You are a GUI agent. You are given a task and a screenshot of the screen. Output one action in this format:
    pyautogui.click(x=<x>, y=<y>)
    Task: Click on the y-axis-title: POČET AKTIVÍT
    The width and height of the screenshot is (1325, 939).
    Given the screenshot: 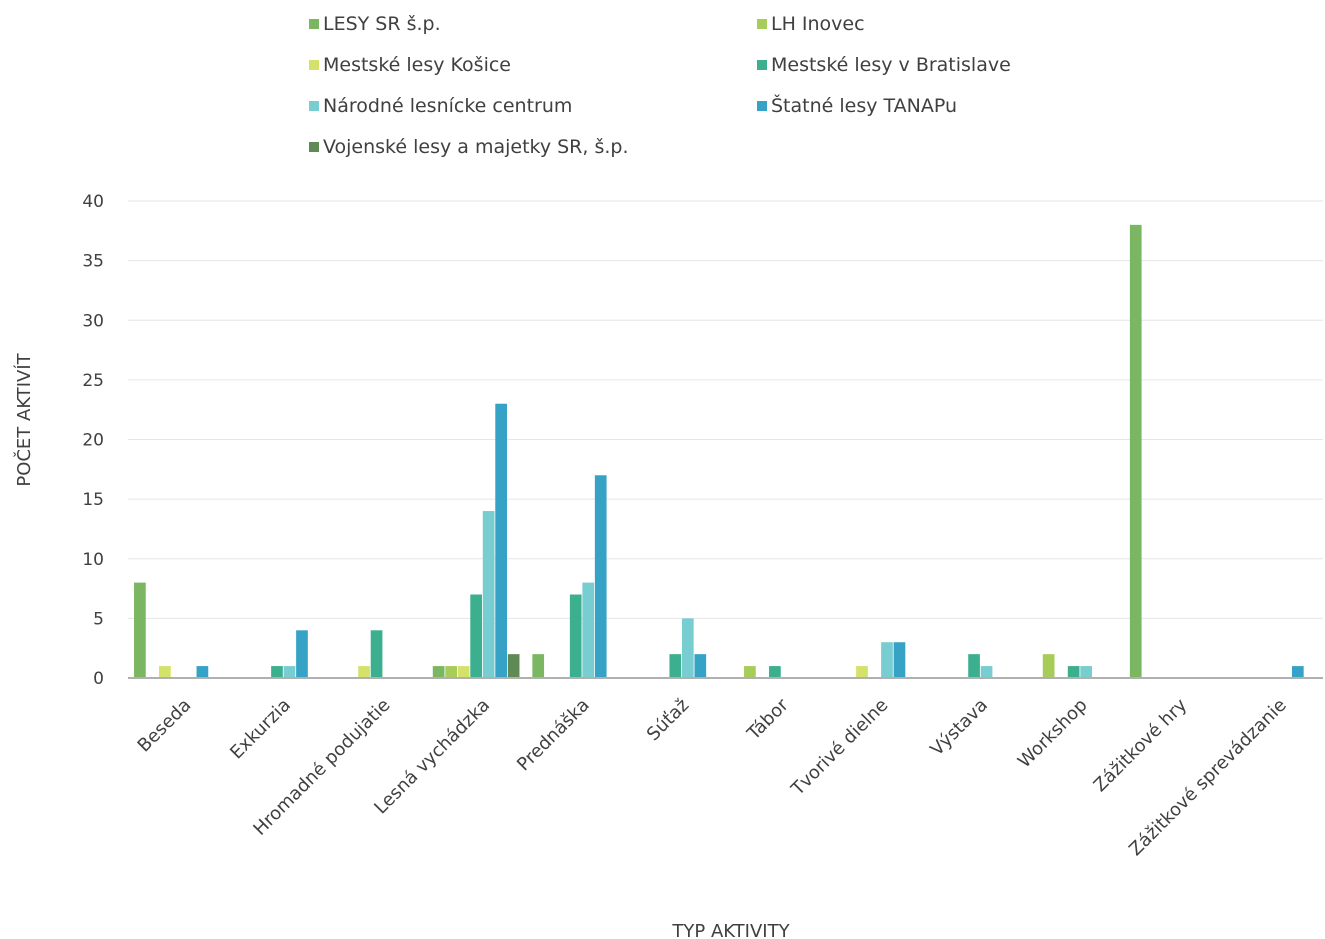 What is the action you would take?
    pyautogui.click(x=24, y=419)
    